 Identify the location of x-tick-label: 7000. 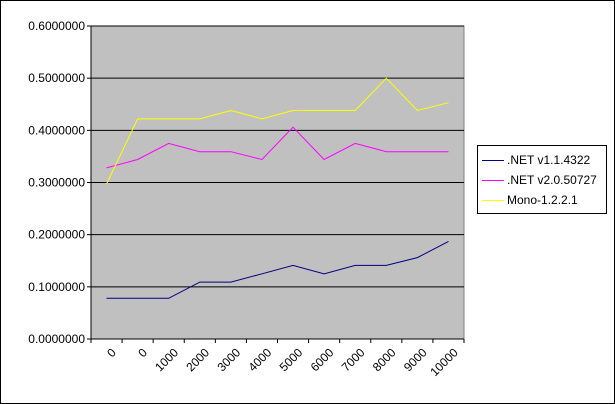
(353, 359).